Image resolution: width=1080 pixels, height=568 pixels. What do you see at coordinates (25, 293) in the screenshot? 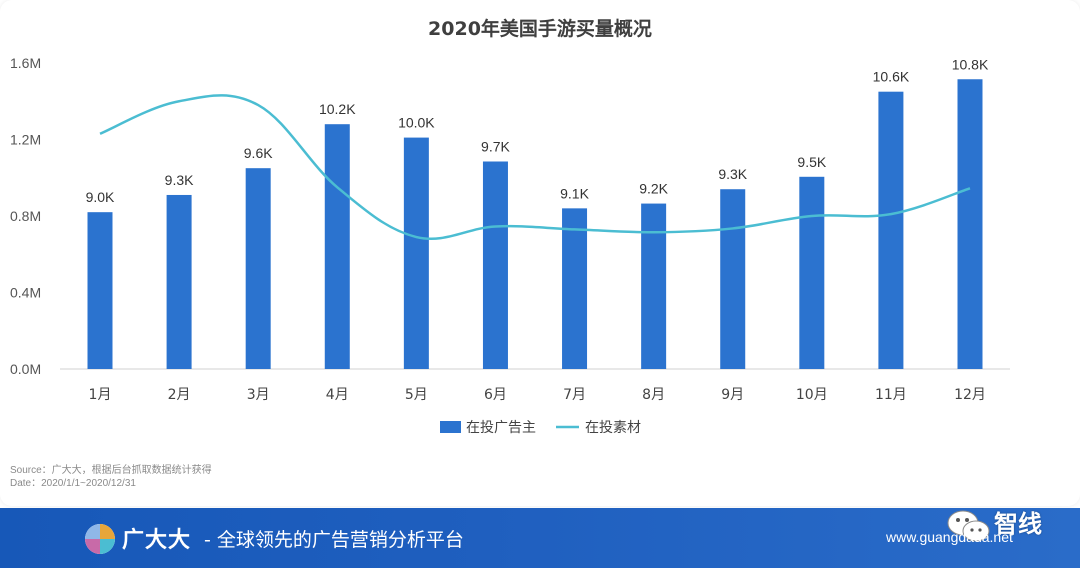
I see `y-tick-label: 0.4M` at bounding box center [25, 293].